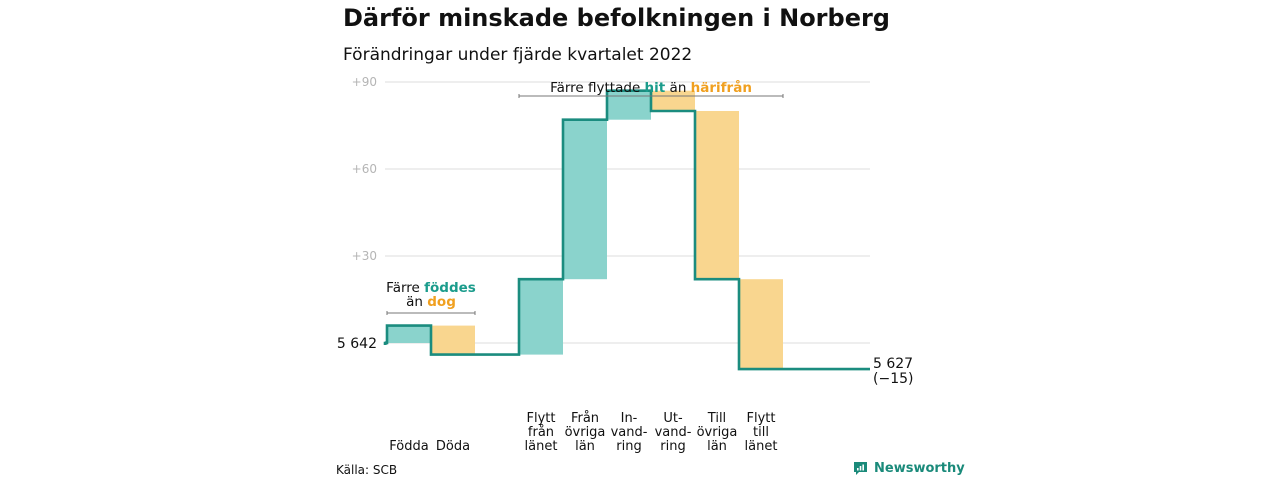 The image size is (1280, 480). I want to click on chart-subtitle: Förändringar under fjärde kvartalet 2022, so click(518, 55).